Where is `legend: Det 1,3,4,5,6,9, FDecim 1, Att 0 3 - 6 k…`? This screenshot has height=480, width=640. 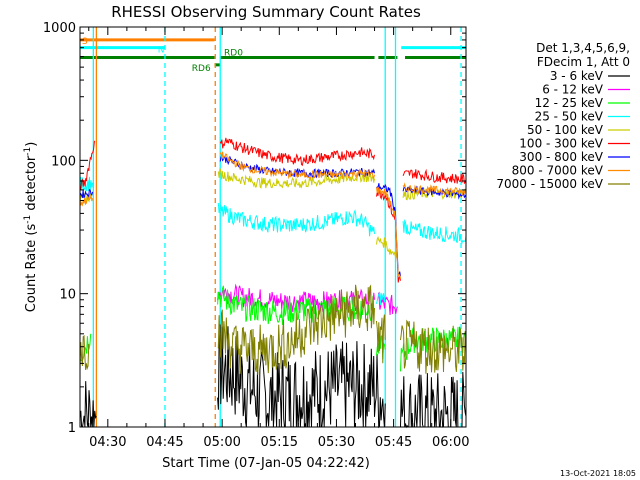 legend: Det 1,3,4,5,6,9, FDecim 1, Att 0 3 - 6 k… is located at coordinates (563, 116).